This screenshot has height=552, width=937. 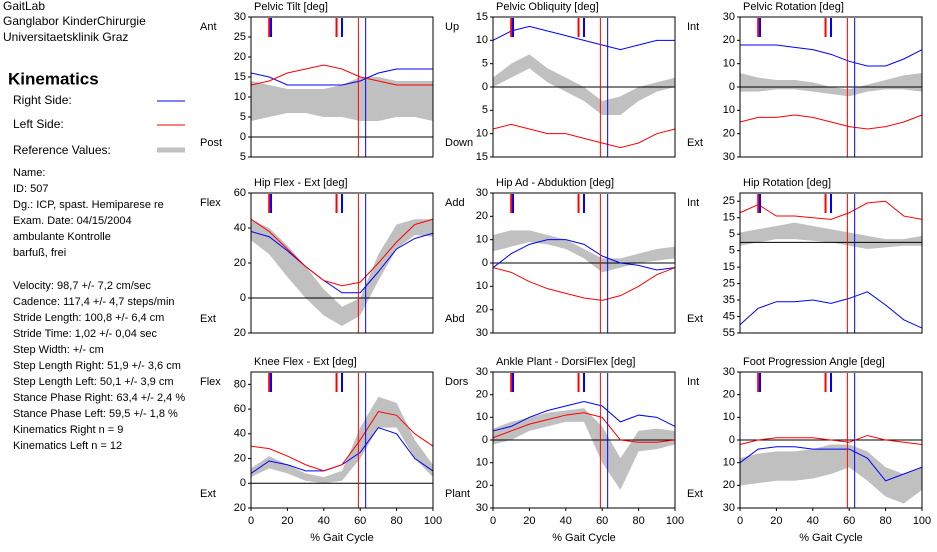 I want to click on x-tick-label: 100, so click(x=433, y=521).